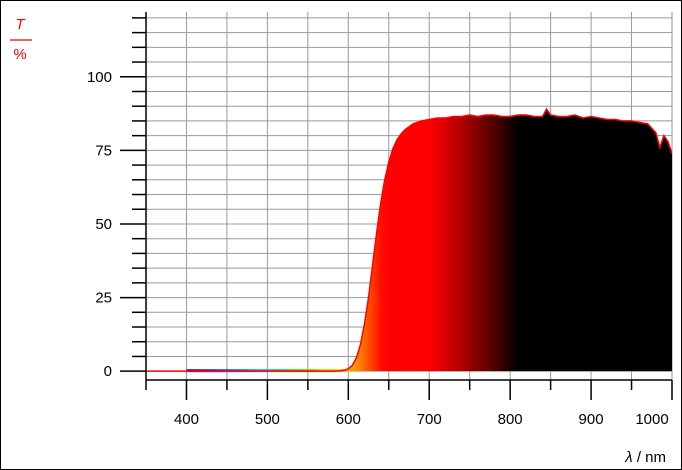 The height and width of the screenshot is (470, 682). What do you see at coordinates (99, 77) in the screenshot?
I see `y-tick-label: 100` at bounding box center [99, 77].